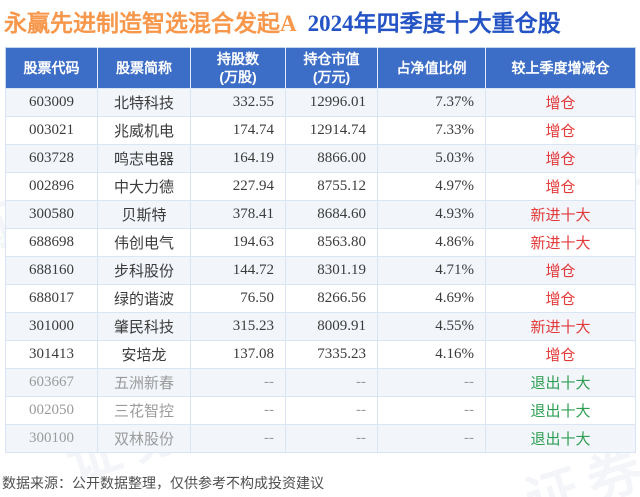 The width and height of the screenshot is (640, 497). I want to click on cell-stock-name: 贝斯特, so click(144, 214).